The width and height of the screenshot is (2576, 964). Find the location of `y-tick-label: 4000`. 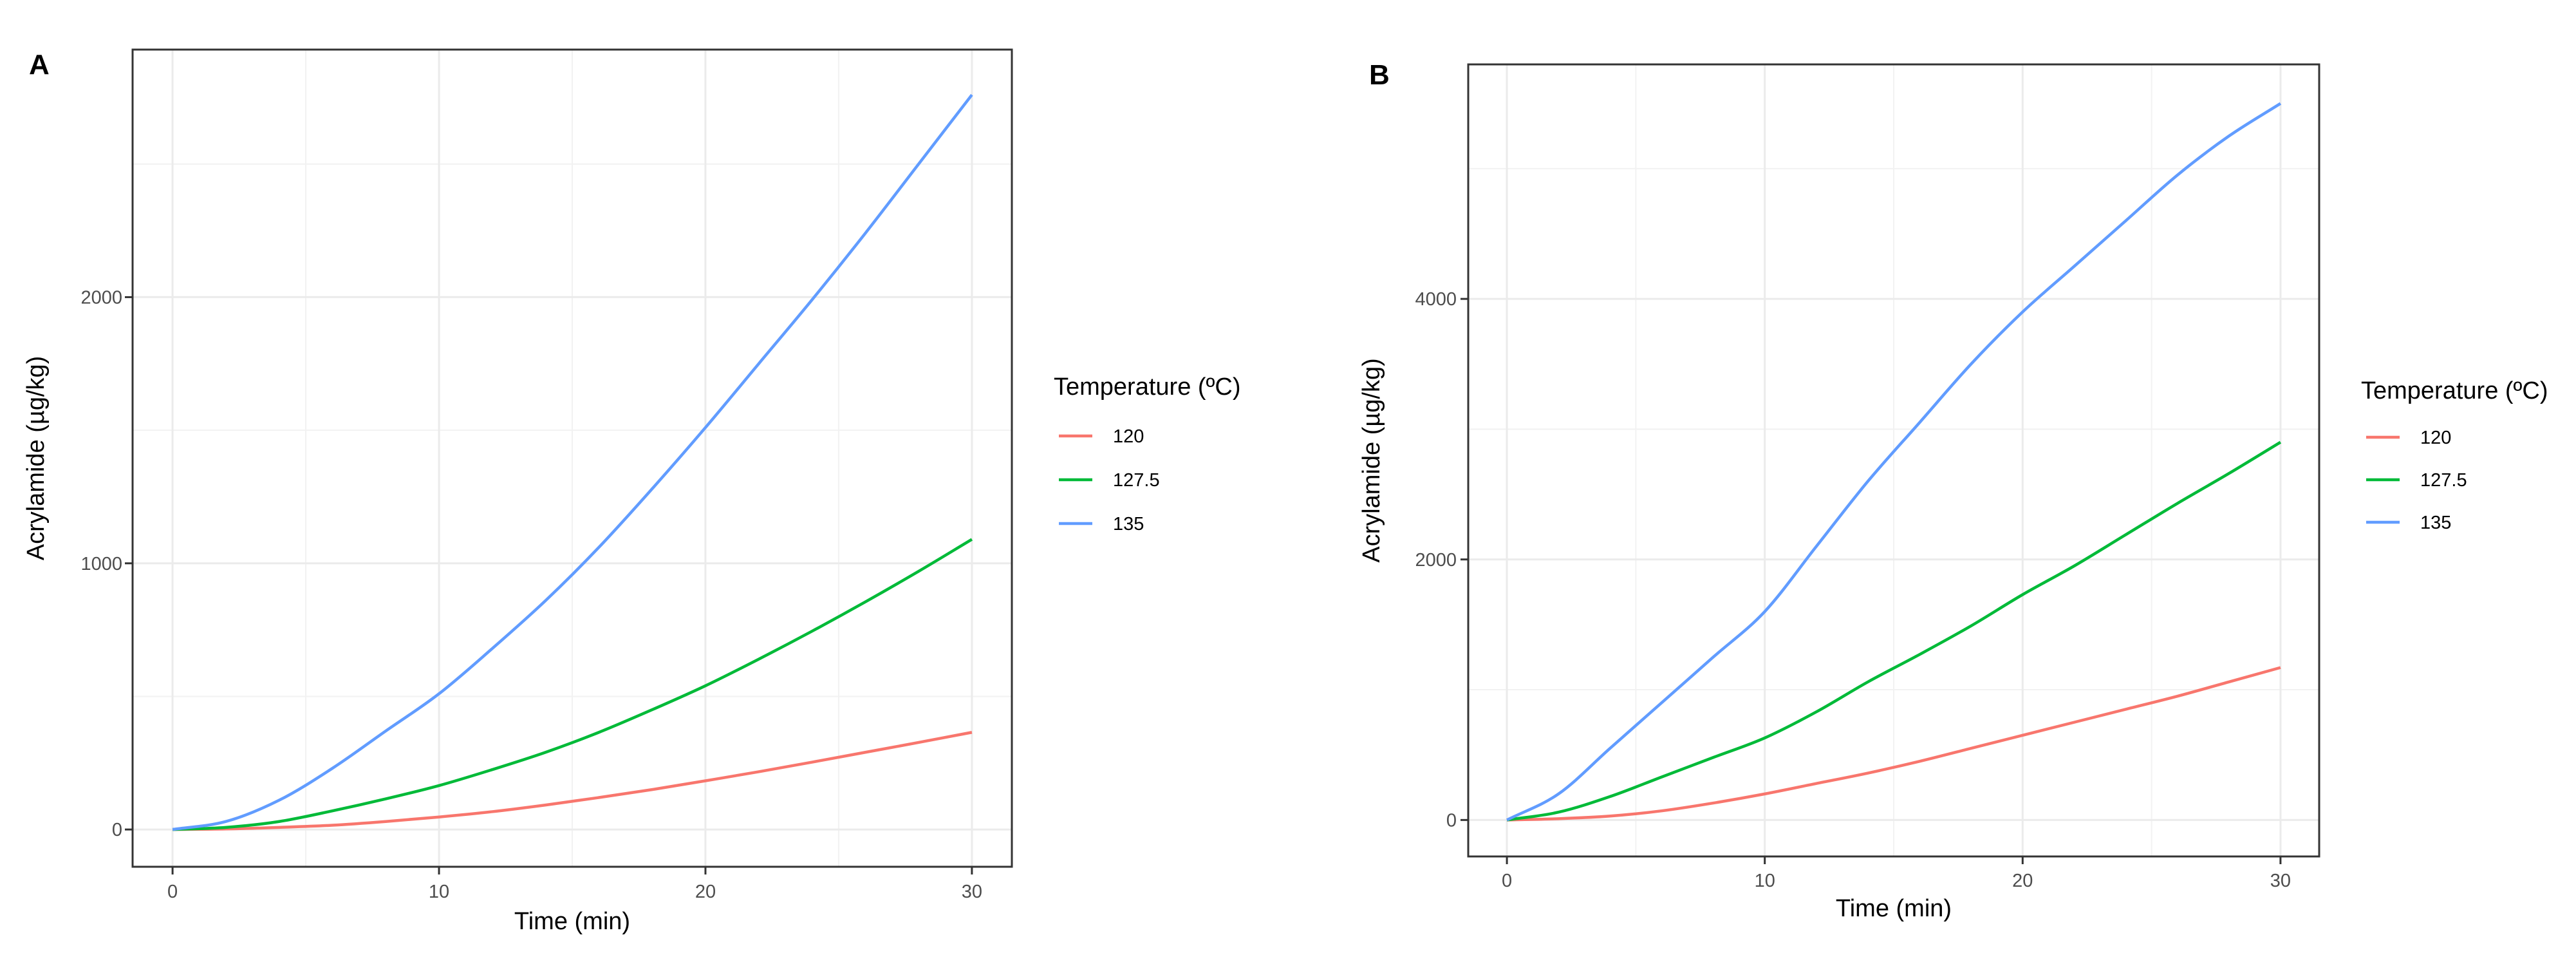

y-tick-label: 4000 is located at coordinates (1436, 299).